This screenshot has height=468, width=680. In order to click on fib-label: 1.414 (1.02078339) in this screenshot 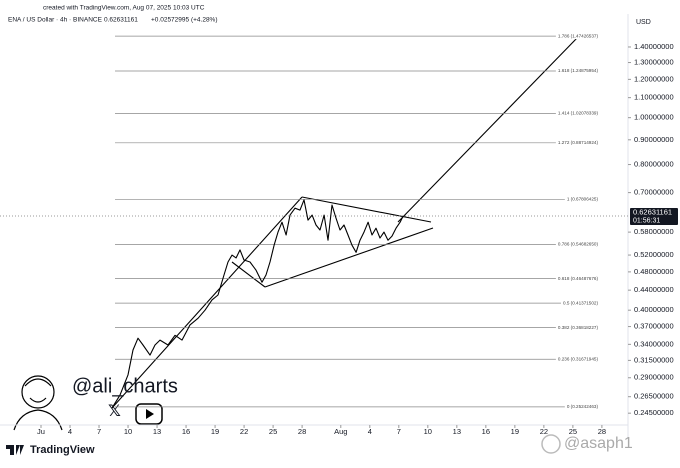, I will do `click(578, 113)`.